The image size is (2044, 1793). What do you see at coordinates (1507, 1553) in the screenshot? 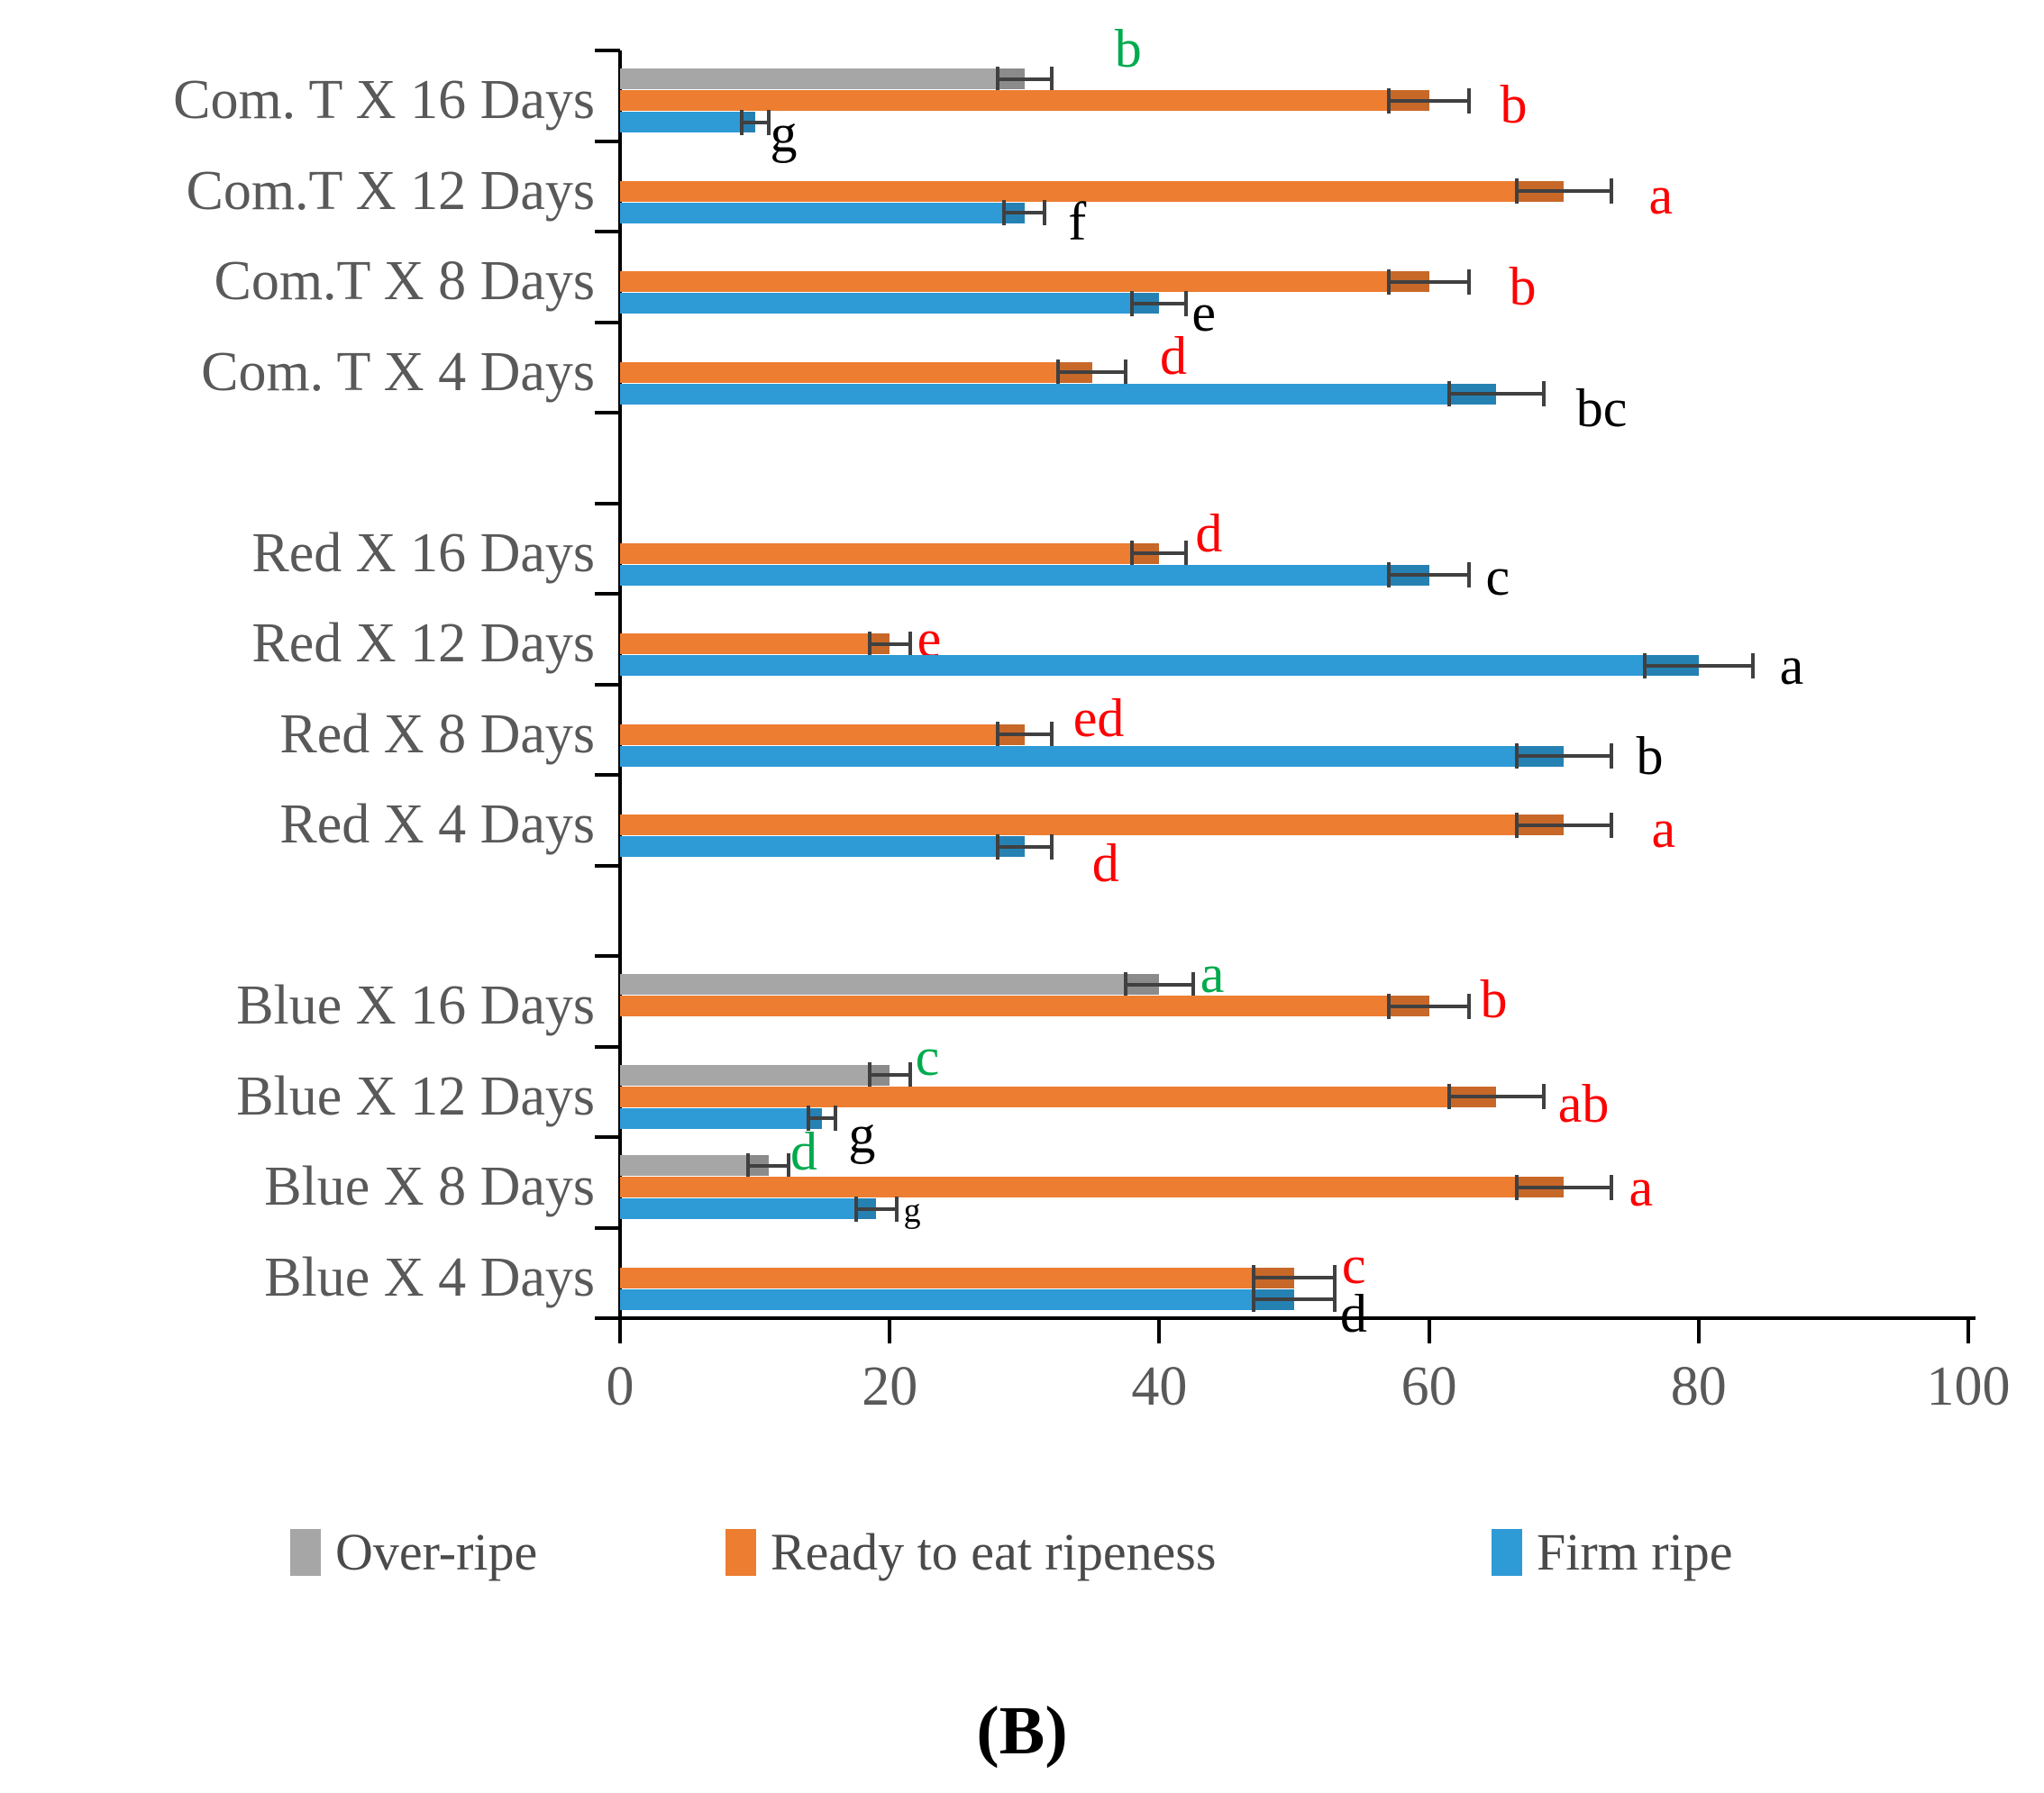
I see `legend-swatch-firm` at bounding box center [1507, 1553].